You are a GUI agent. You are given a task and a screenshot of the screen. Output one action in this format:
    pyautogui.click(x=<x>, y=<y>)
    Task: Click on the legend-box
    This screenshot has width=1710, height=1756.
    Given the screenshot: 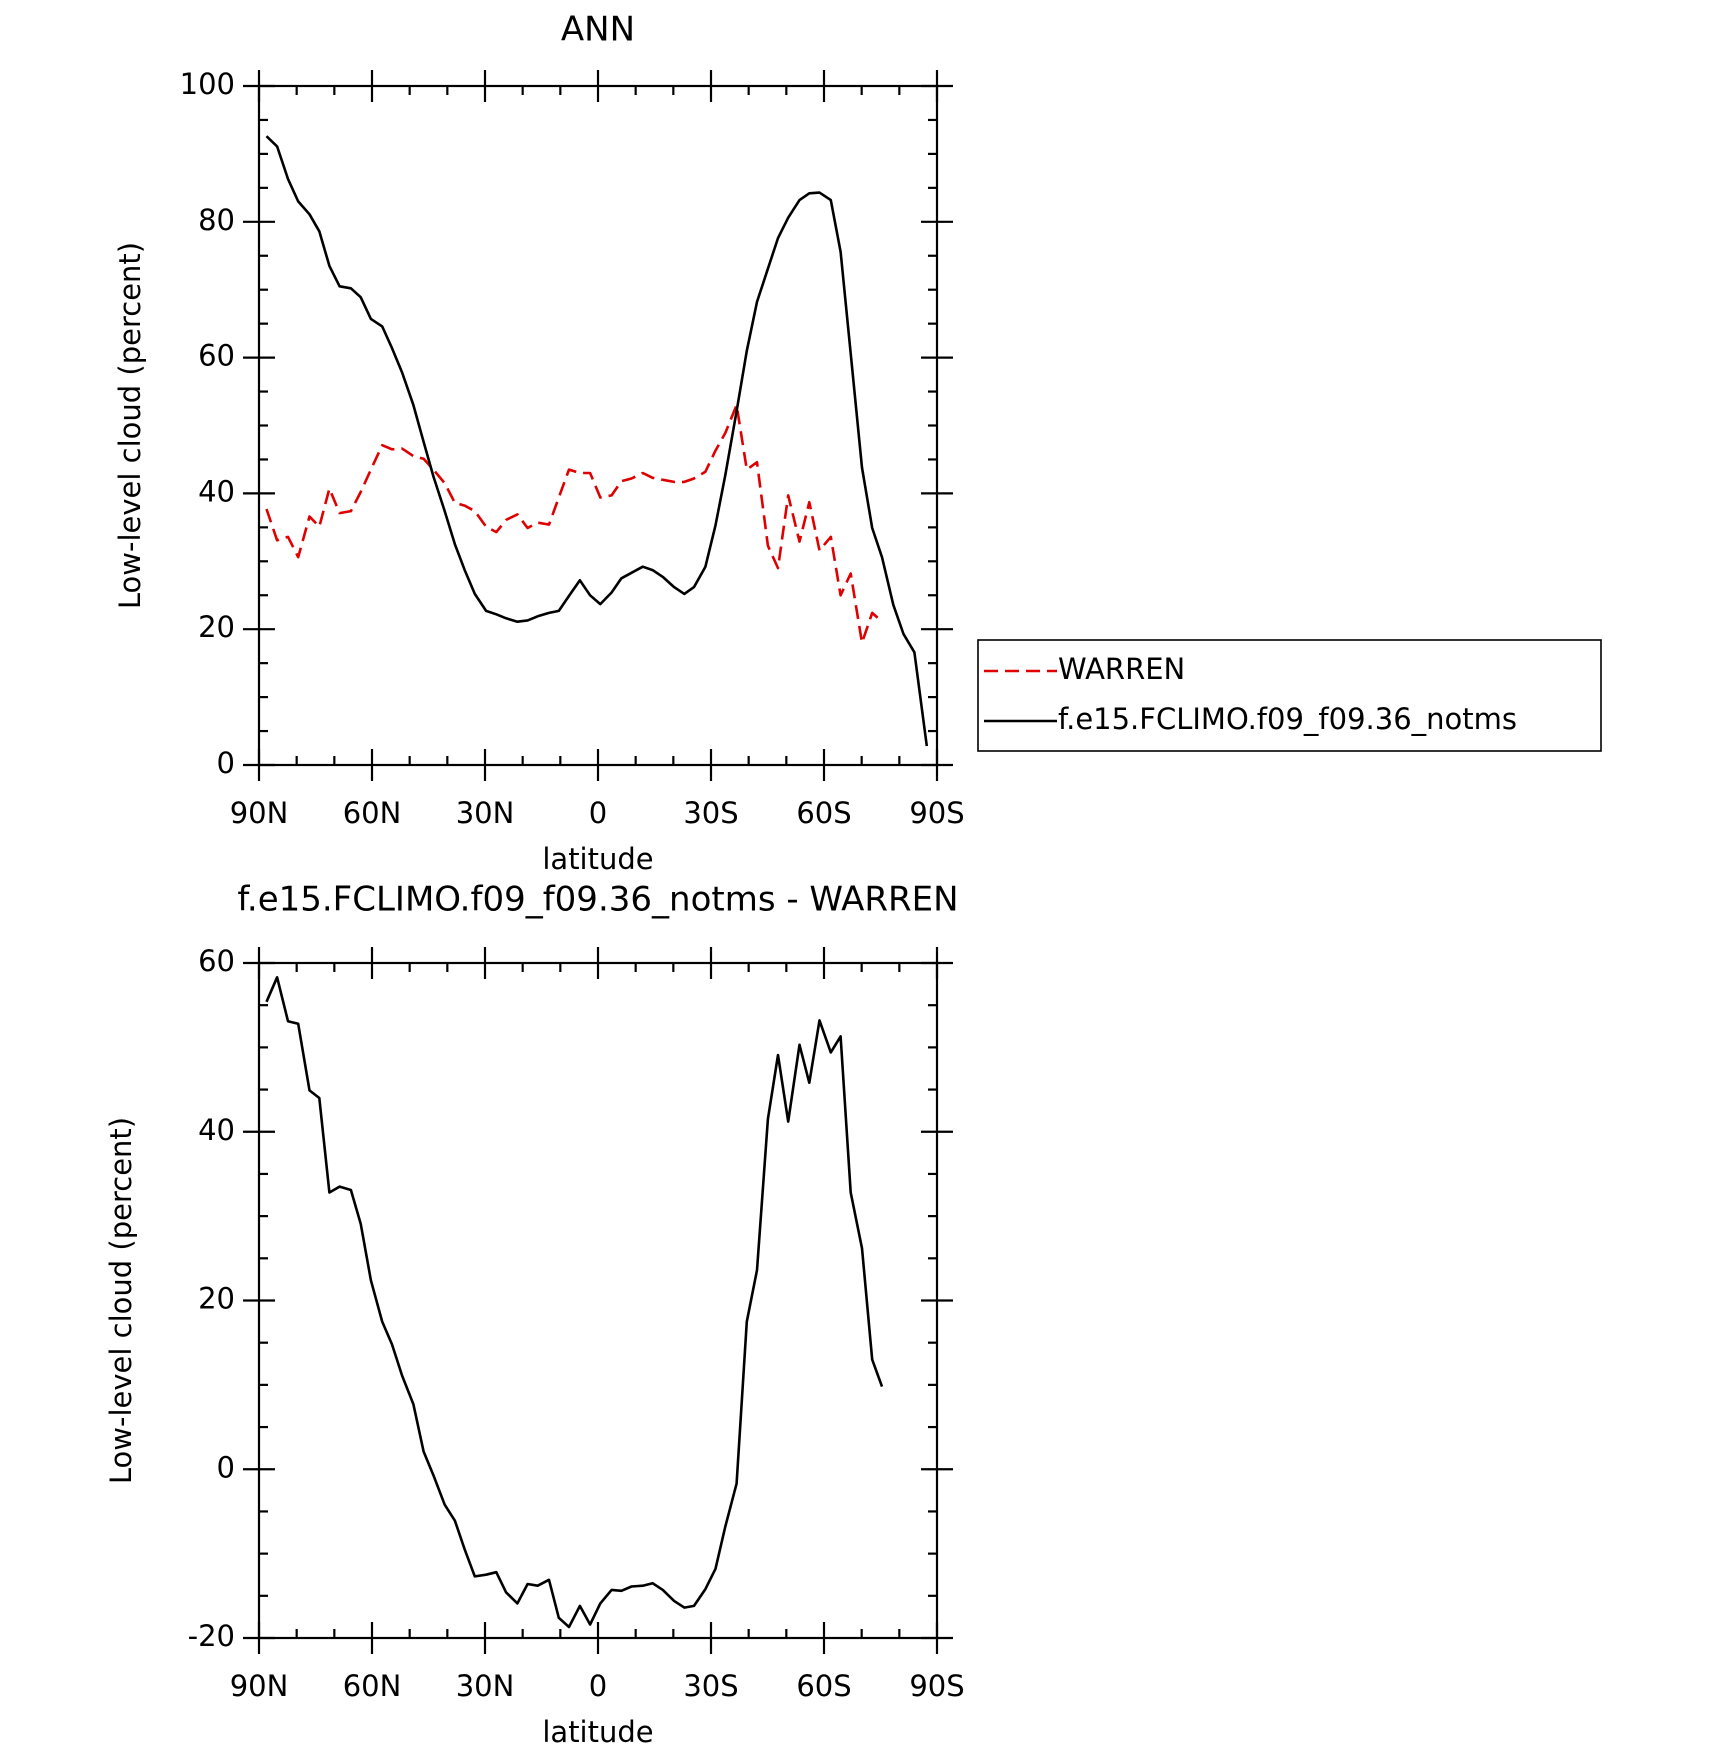 What is the action you would take?
    pyautogui.click(x=1289, y=695)
    